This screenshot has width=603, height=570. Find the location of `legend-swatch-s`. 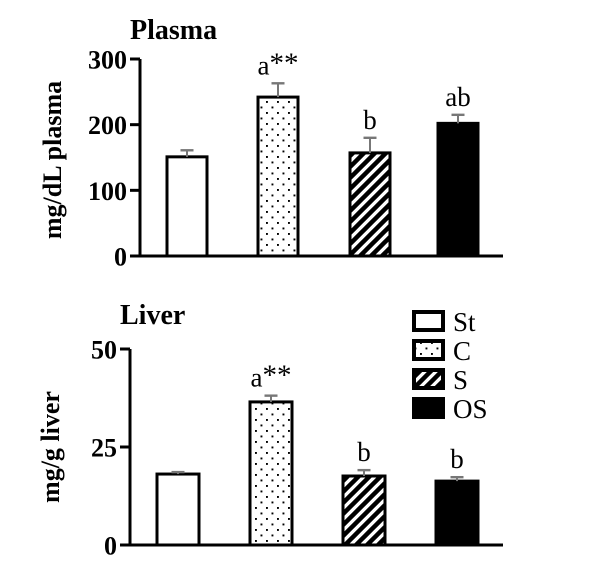

legend-swatch-s is located at coordinates (428, 379).